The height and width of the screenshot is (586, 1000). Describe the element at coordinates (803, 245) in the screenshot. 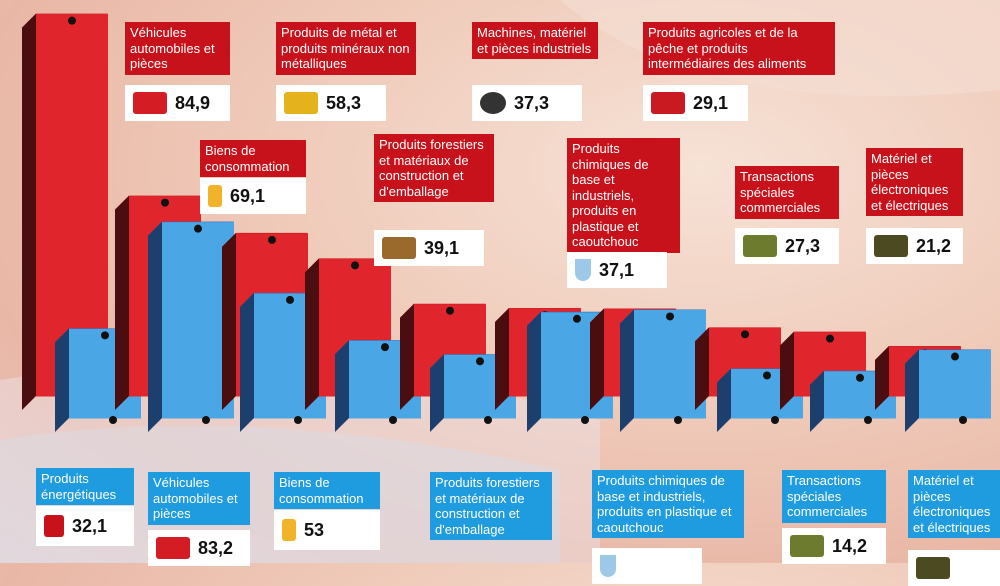

I see `value: 27,3` at that location.